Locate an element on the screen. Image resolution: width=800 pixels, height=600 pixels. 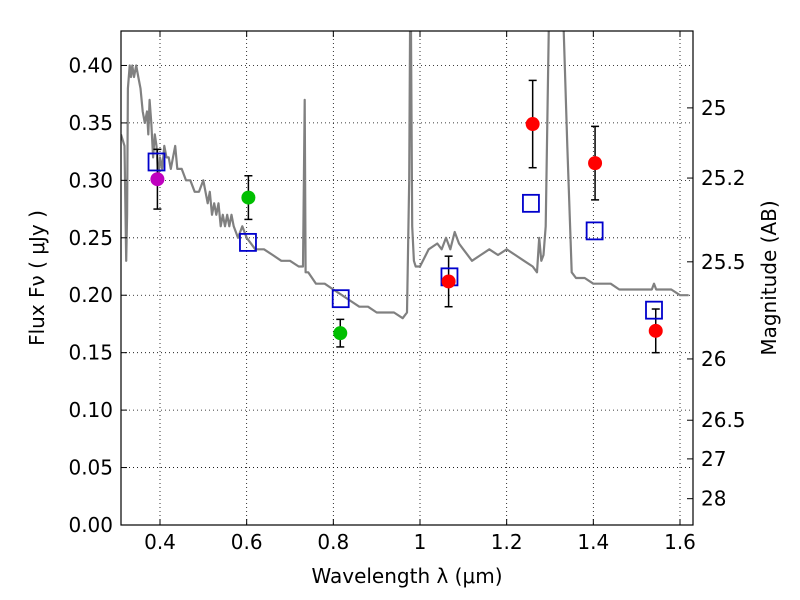
y-tick-label: 0.30 is located at coordinates (90, 180).